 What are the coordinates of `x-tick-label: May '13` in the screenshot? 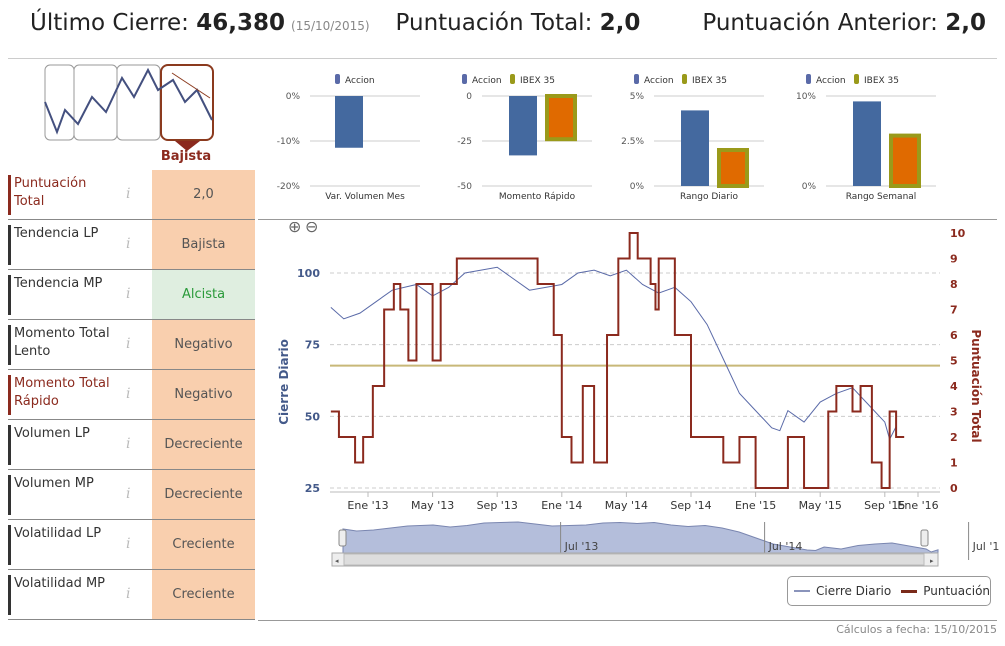 It's located at (432, 505).